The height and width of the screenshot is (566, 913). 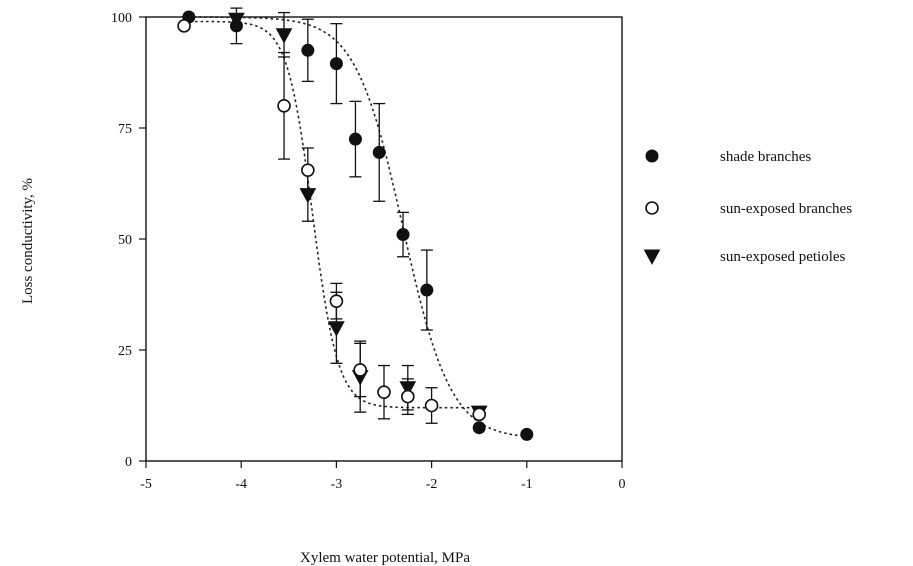 I want to click on y-tick-label: 75, so click(x=125, y=129).